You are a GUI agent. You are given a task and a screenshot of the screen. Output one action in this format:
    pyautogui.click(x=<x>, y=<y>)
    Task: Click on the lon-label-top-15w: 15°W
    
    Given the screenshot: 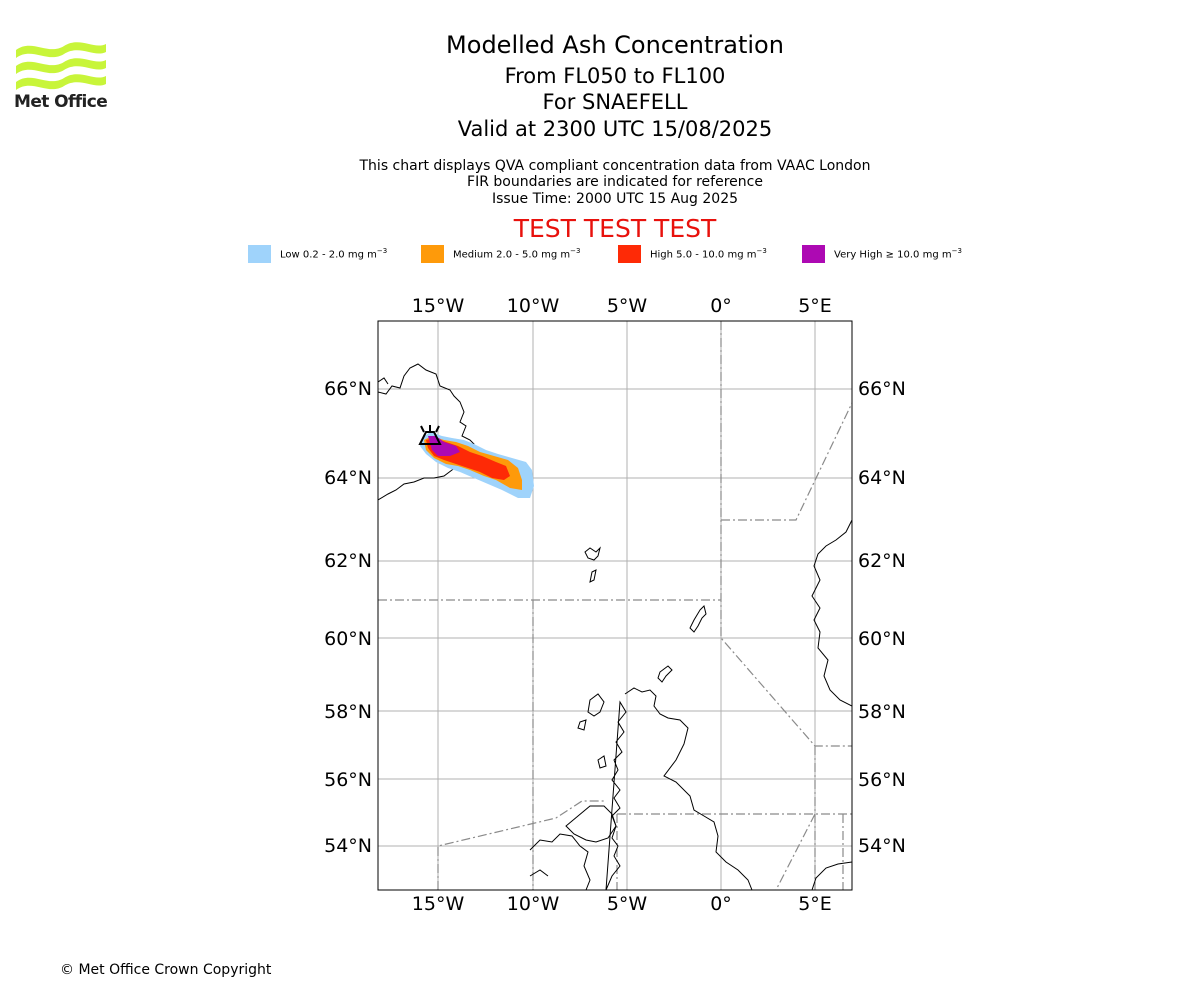 What is the action you would take?
    pyautogui.click(x=438, y=306)
    